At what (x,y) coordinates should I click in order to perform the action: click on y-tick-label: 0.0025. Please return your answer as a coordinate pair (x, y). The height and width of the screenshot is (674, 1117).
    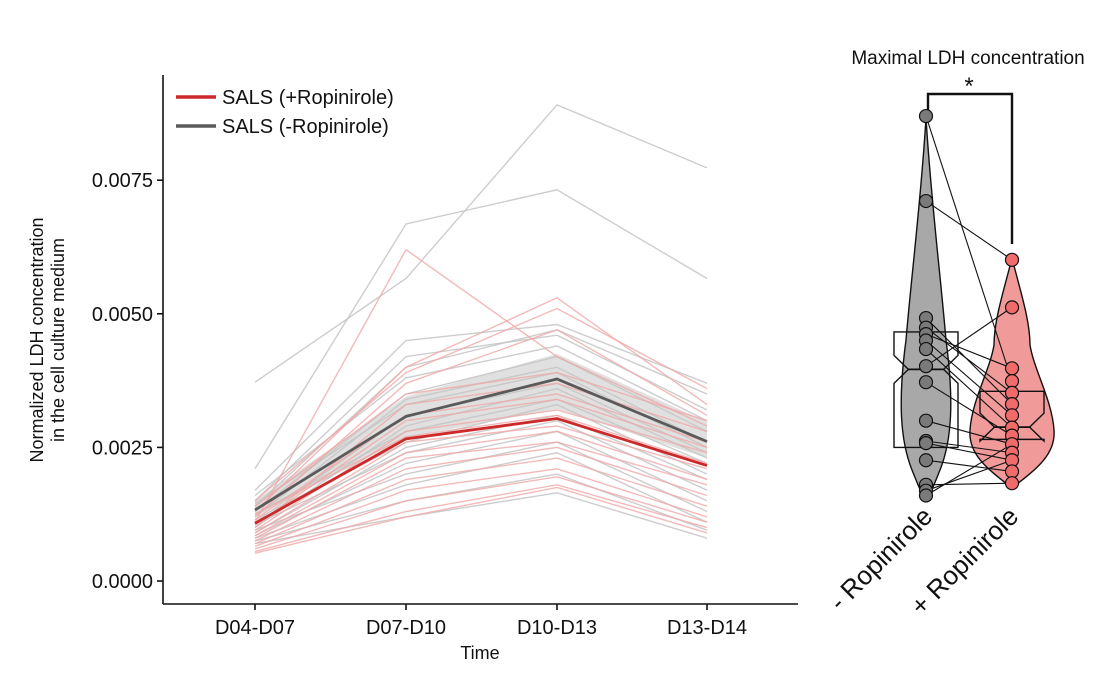
    Looking at the image, I should click on (122, 448).